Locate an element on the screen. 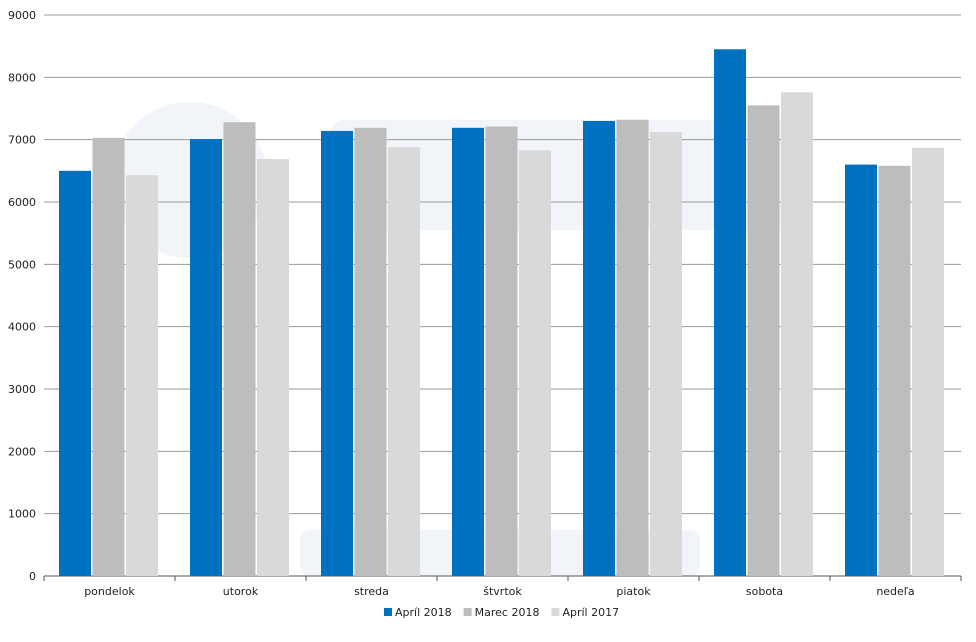 The width and height of the screenshot is (976, 642). y-tick-label: 0 is located at coordinates (32, 576).